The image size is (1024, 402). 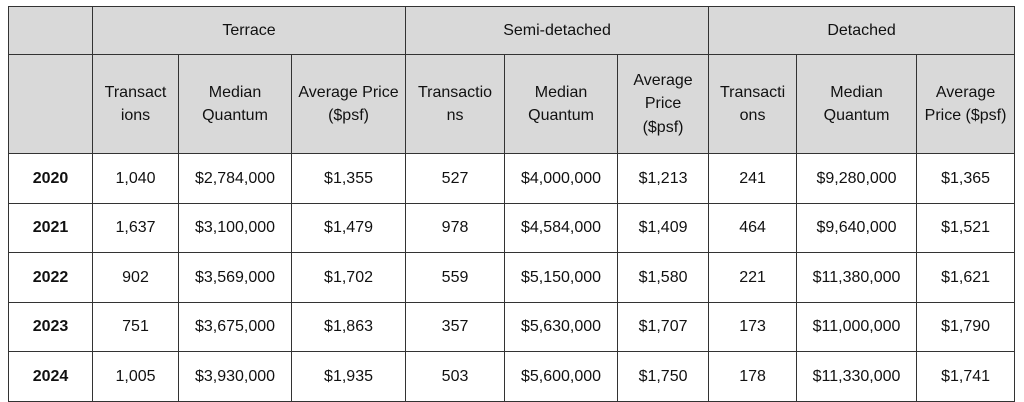 What do you see at coordinates (249, 30) in the screenshot?
I see `group-header: Terrace` at bounding box center [249, 30].